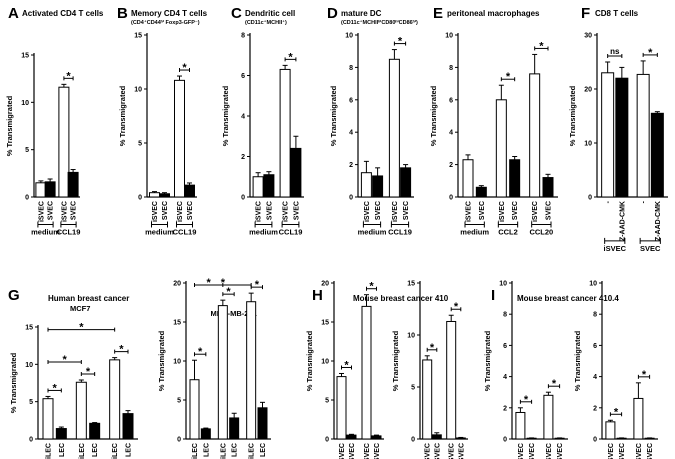  What do you see at coordinates (349, 36) in the screenshot?
I see `y-tick-label-D: 10` at bounding box center [349, 36].